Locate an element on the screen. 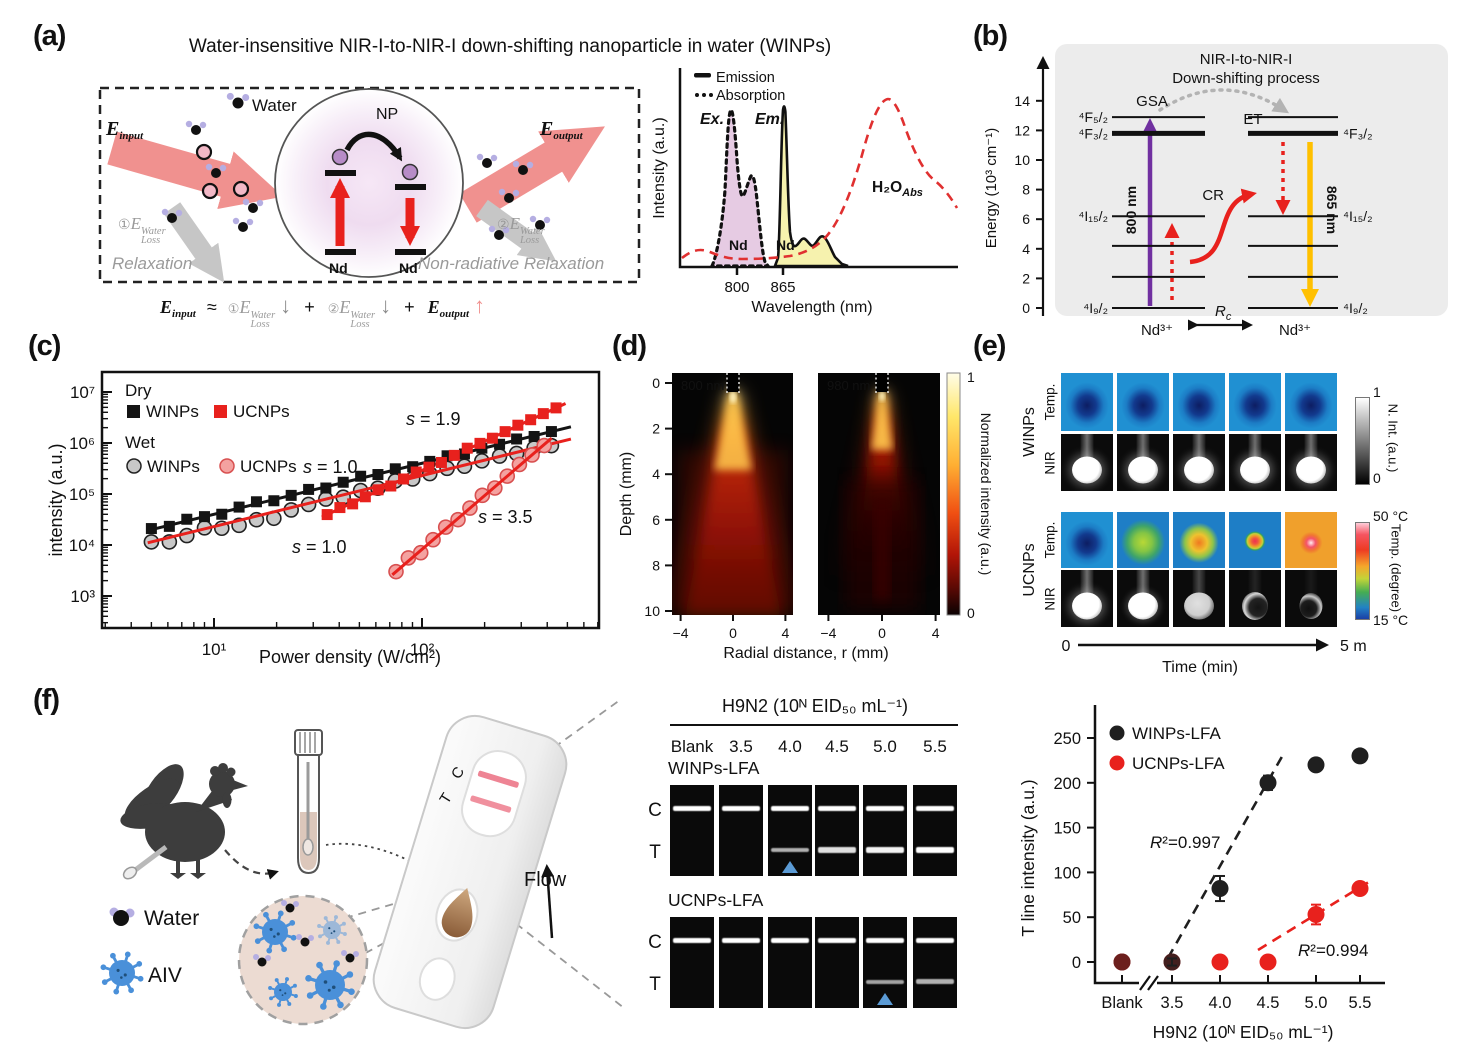 Image resolution: width=1459 pixels, height=1046 pixels. ion-label-left: Nd³⁺ is located at coordinates (1157, 330).